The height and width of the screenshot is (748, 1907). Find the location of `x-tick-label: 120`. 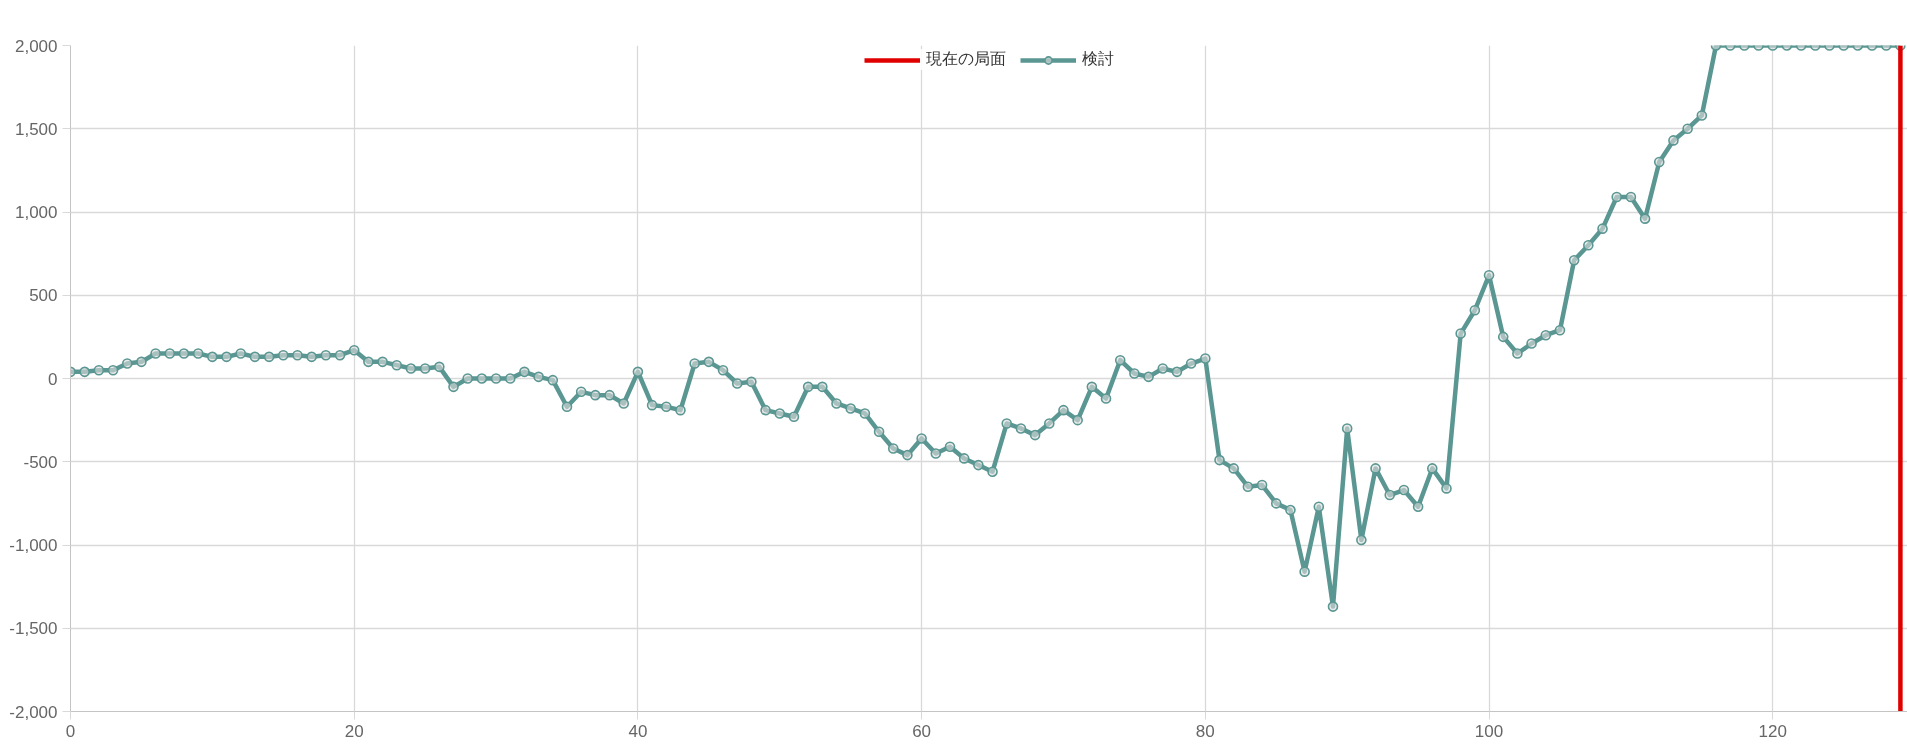

x-tick-label: 120 is located at coordinates (1772, 731).